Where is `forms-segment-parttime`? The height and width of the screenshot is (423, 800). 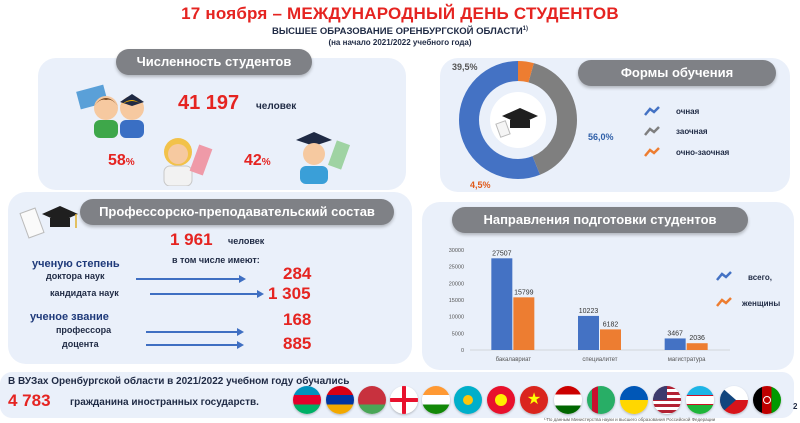
forms-segment-parttime is located at coordinates (518, 120).